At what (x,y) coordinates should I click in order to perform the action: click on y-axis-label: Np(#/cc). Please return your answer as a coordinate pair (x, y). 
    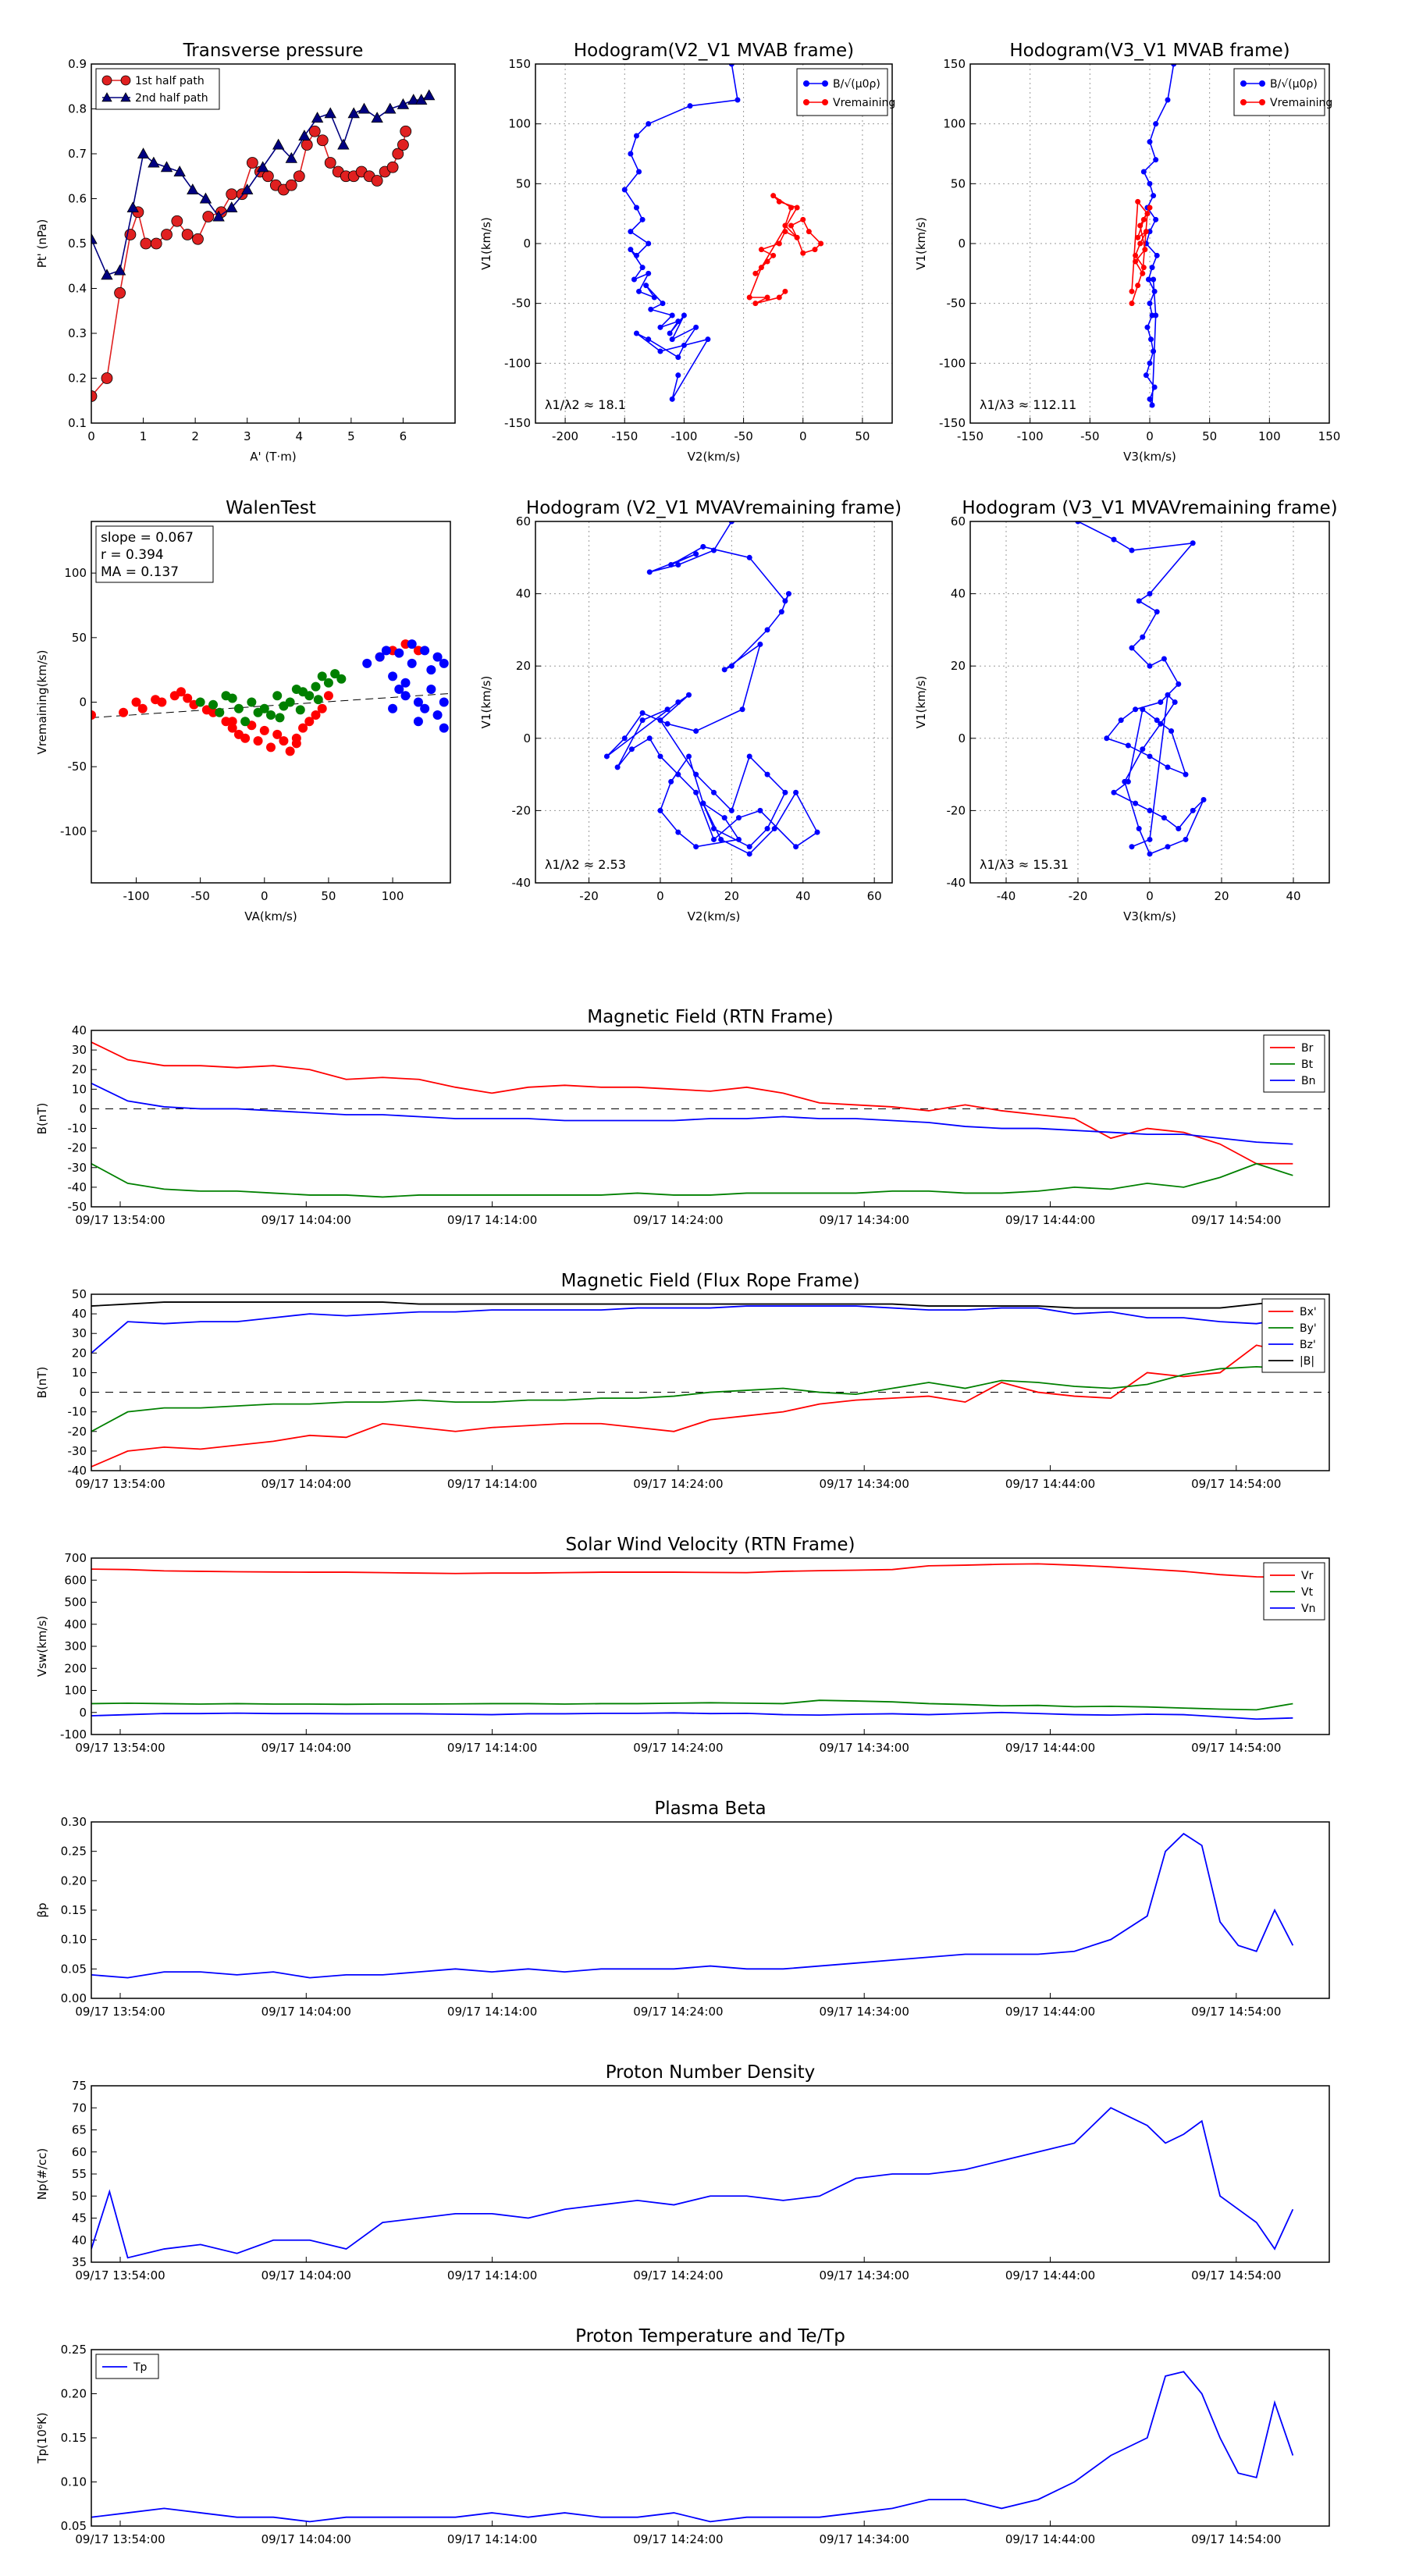
    Looking at the image, I should click on (42, 2174).